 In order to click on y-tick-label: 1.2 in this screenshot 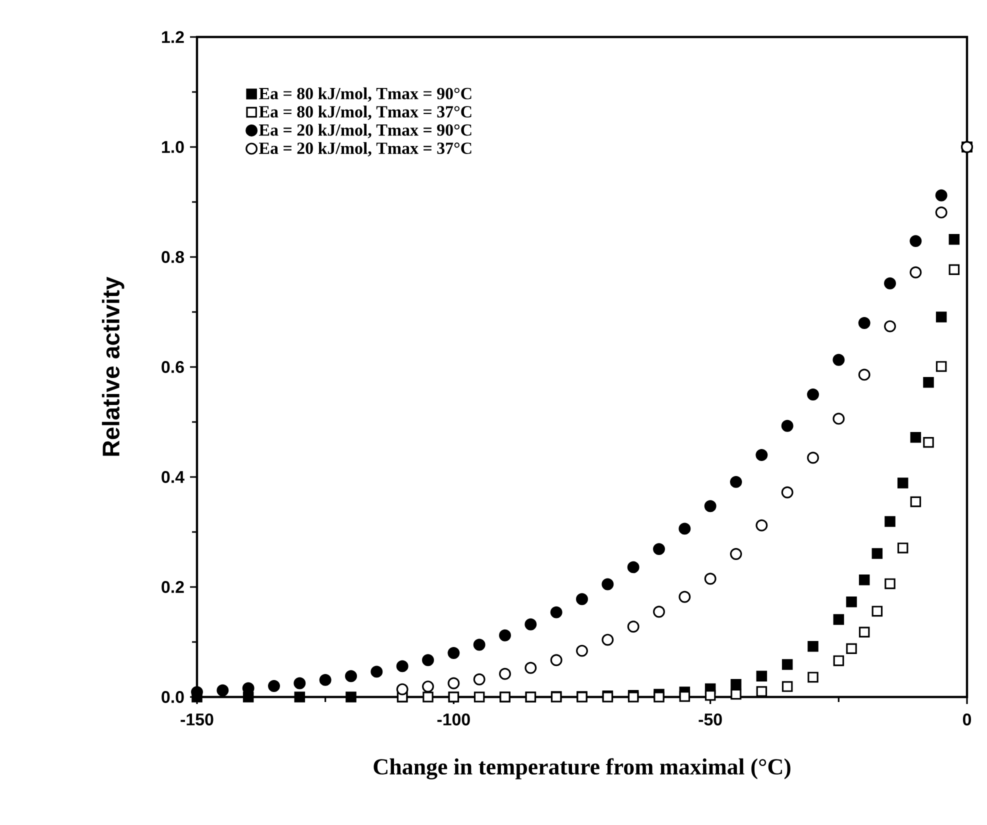, I will do `click(173, 37)`.